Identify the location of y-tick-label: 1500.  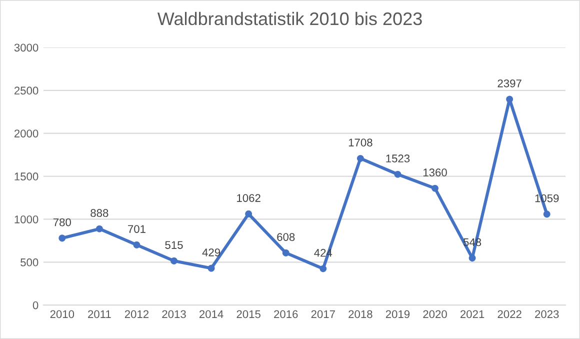
(26, 176).